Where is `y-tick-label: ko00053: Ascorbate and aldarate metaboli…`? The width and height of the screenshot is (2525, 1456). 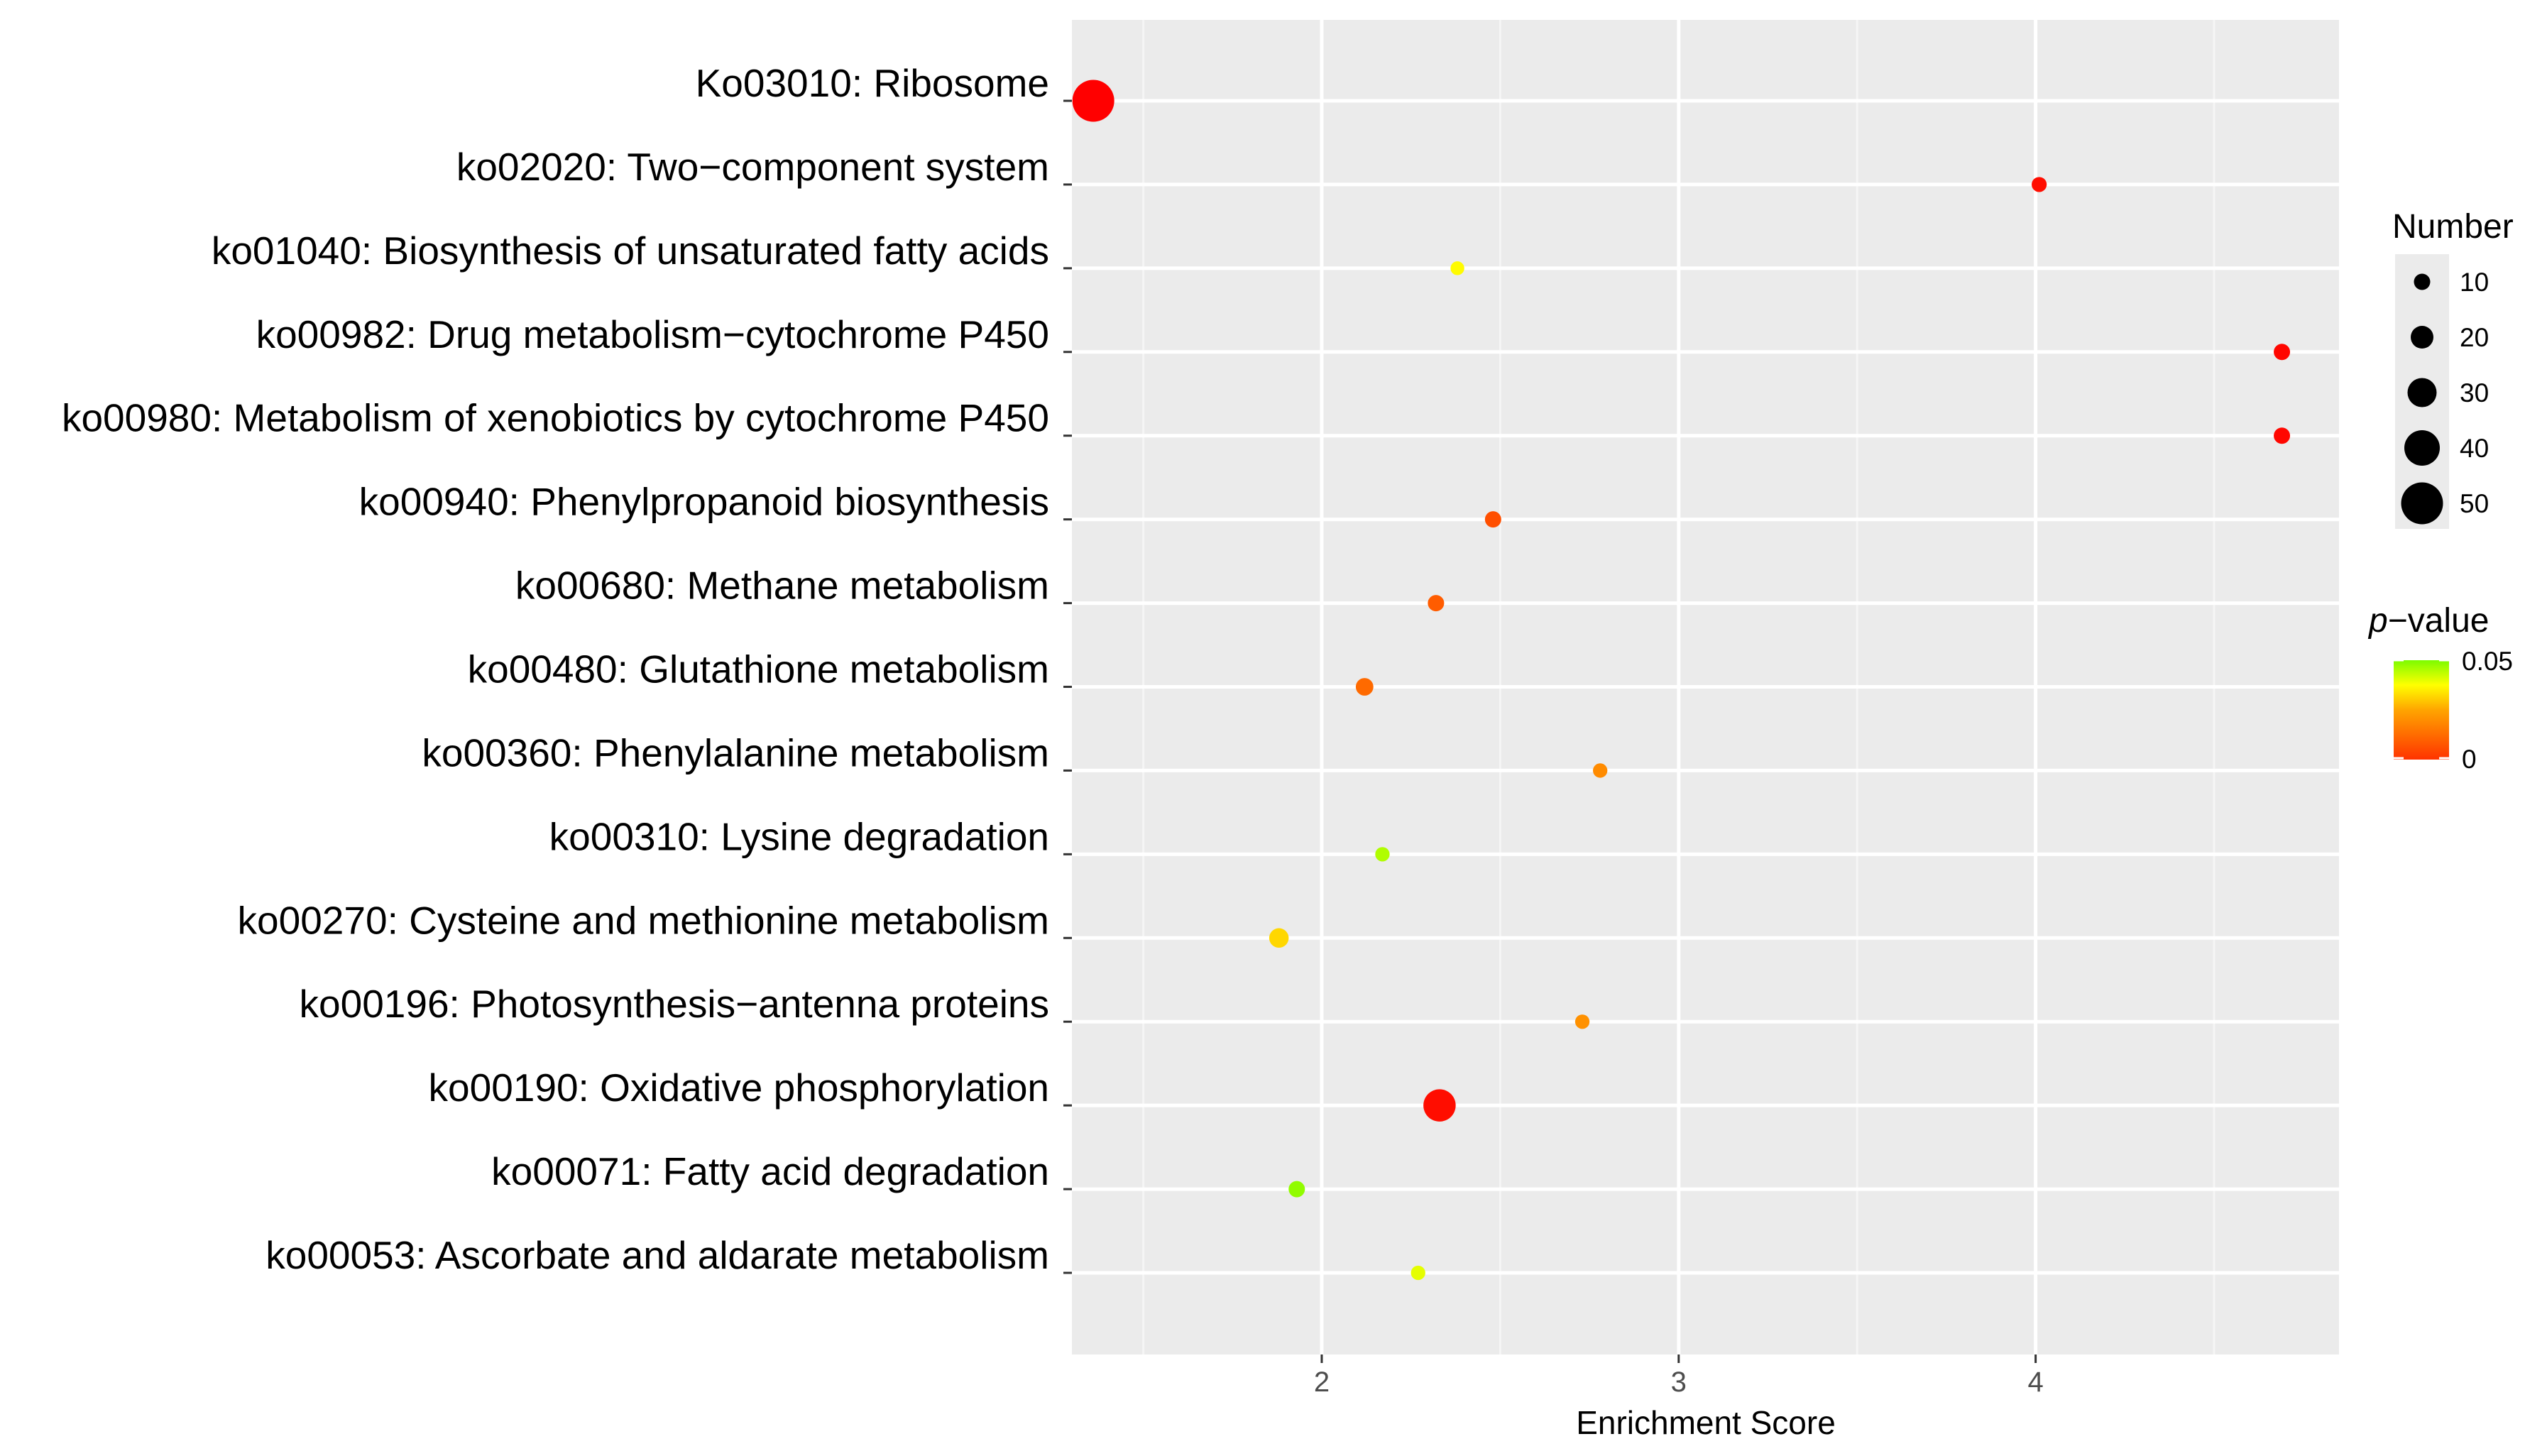 y-tick-label: ko00053: Ascorbate and aldarate metaboli… is located at coordinates (657, 1255).